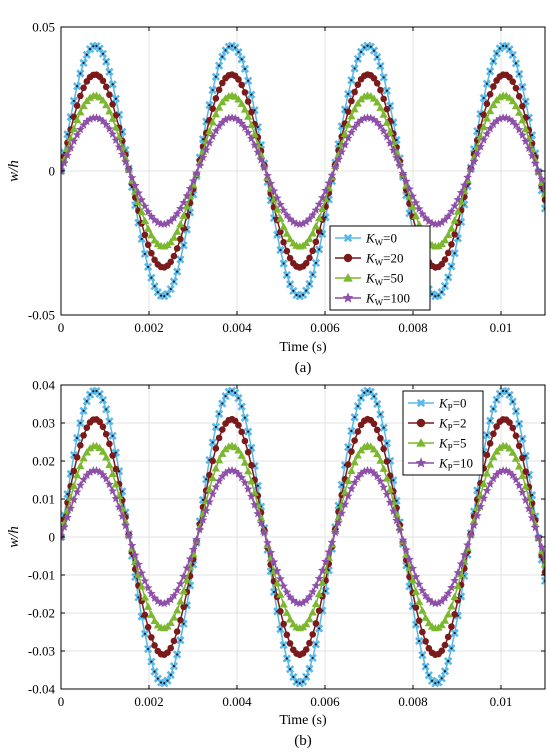 The height and width of the screenshot is (753, 550). Describe the element at coordinates (384, 279) in the screenshot. I see `legend-label: KW=50` at that location.